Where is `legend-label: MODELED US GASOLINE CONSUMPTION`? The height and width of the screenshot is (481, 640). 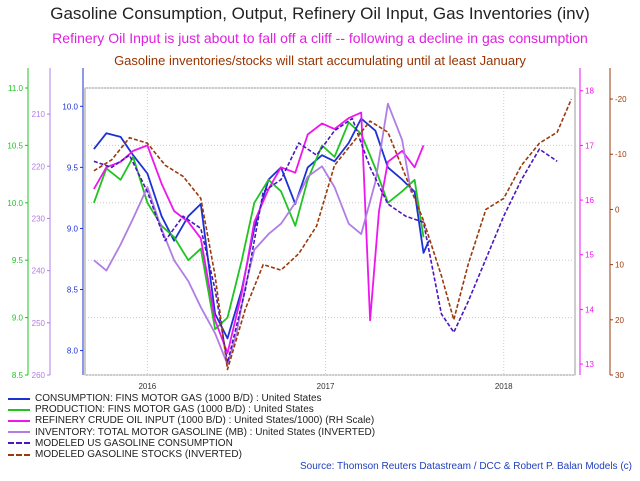
legend-label: MODELED US GASOLINE CONSUMPTION is located at coordinates (134, 443).